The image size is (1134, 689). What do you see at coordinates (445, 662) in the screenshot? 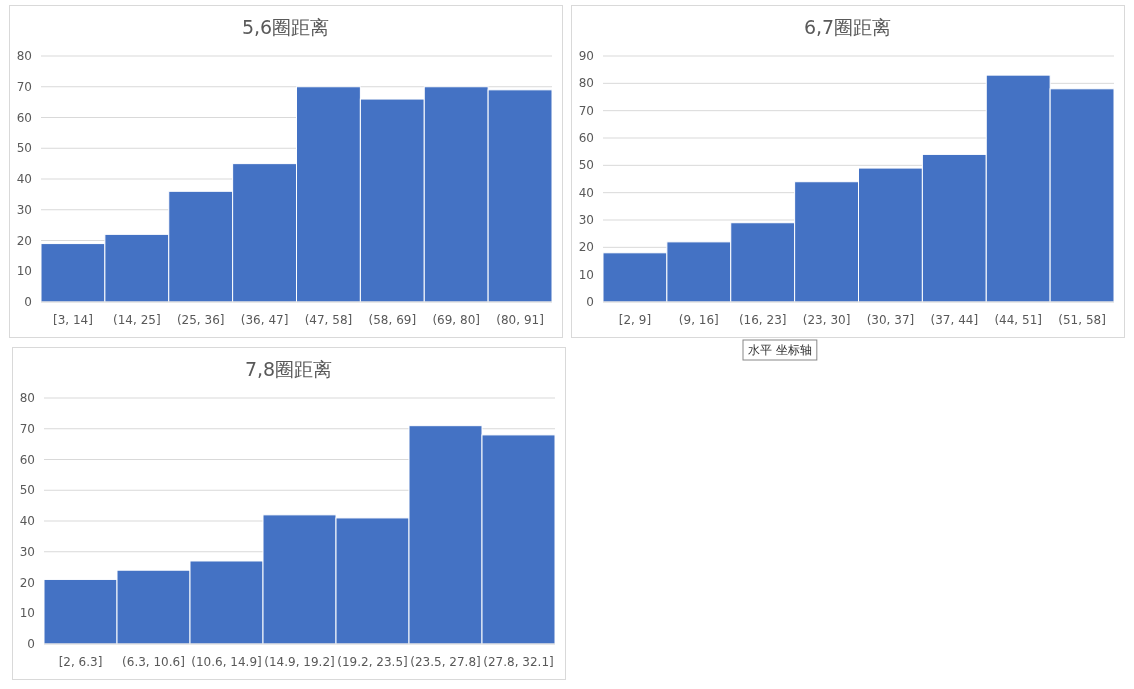
I see `x-tick-label: (23.5, 27.8]` at bounding box center [445, 662].